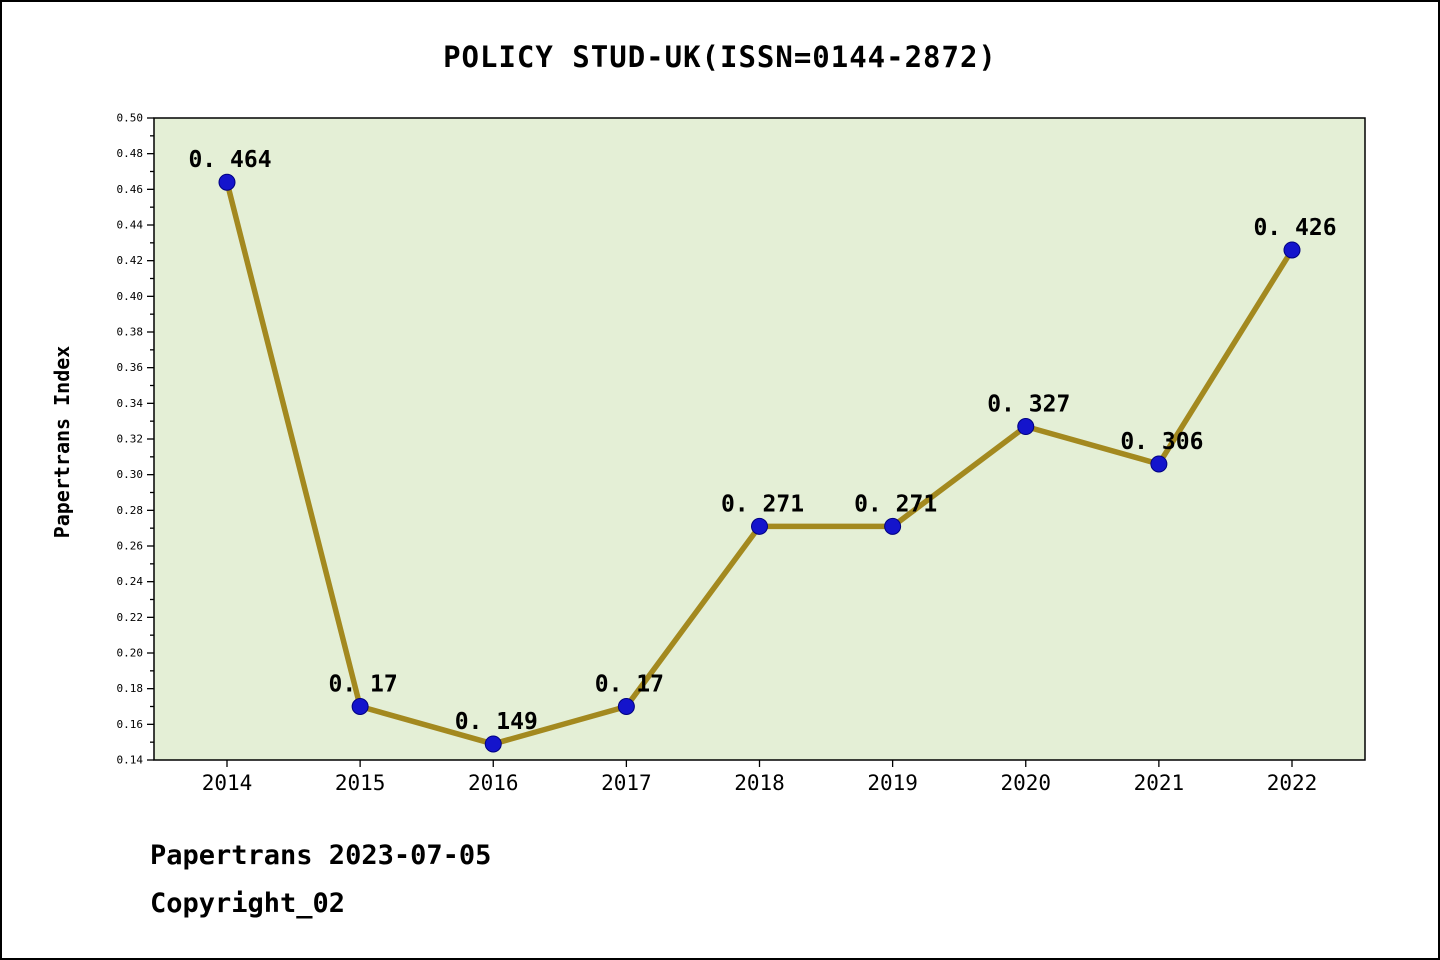  Describe the element at coordinates (130, 439) in the screenshot. I see `y-tick-label: 0.32` at that location.